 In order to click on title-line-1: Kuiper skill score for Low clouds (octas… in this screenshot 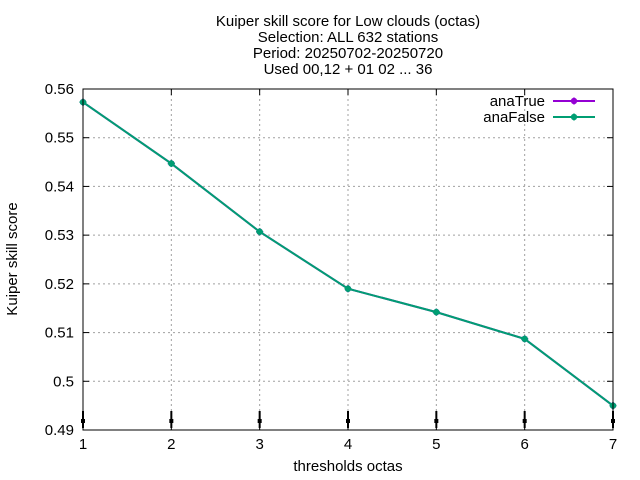, I will do `click(348, 21)`.